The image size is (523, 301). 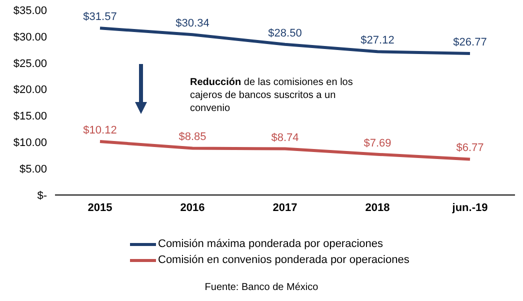 What do you see at coordinates (30, 116) in the screenshot?
I see `y-tick-label: $15.00` at bounding box center [30, 116].